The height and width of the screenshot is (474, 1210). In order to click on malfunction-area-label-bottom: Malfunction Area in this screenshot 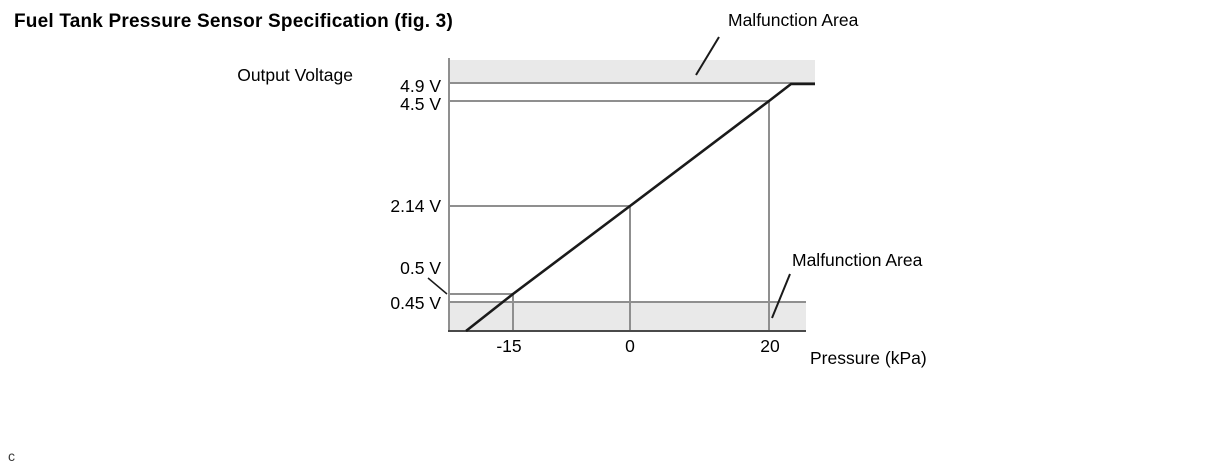, I will do `click(857, 260)`.